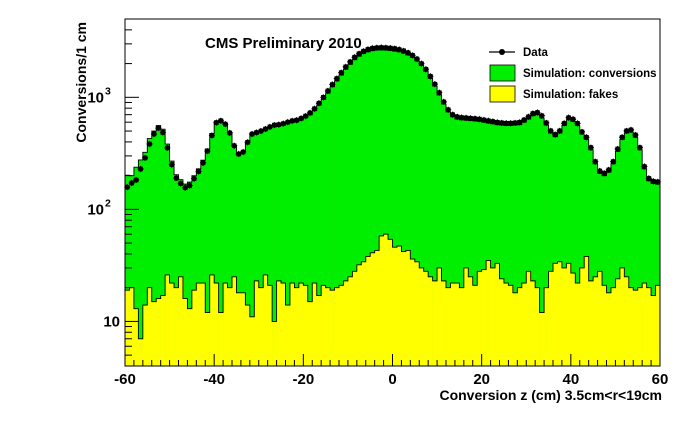 The image size is (696, 422). What do you see at coordinates (108, 203) in the screenshot?
I see `y-tick-exponent: 2` at bounding box center [108, 203].